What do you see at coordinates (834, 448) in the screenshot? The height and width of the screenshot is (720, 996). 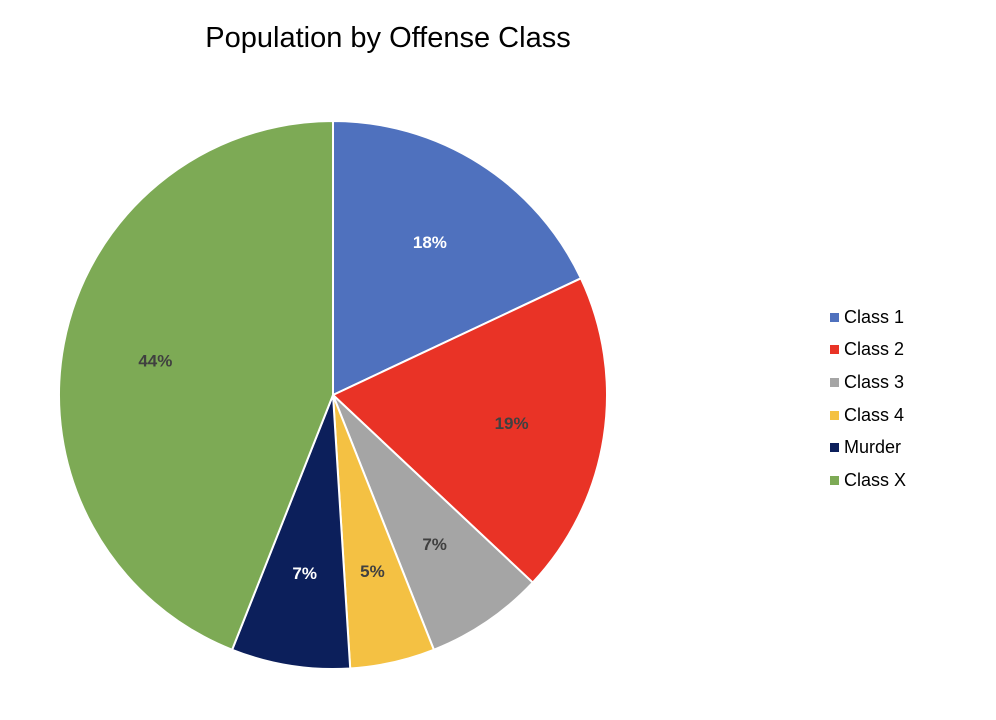 I see `legend-swatch-murder` at bounding box center [834, 448].